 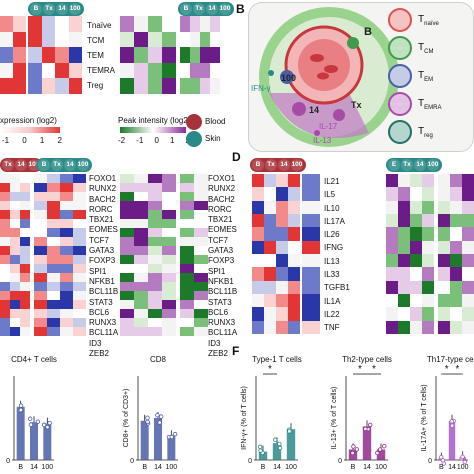 I want to click on label-il17: IL-17, so click(x=328, y=126).